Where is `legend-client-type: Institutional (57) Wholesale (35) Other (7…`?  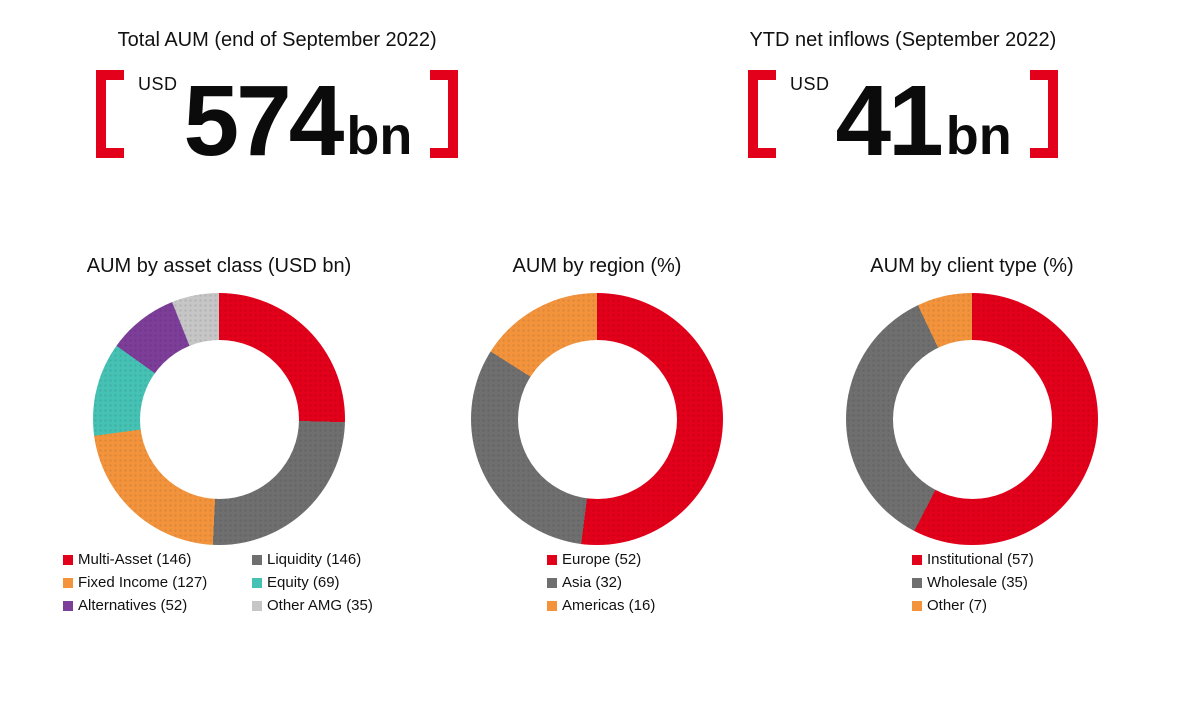
legend-client-type: Institutional (57) Wholesale (35) Other (7… is located at coordinates (973, 583).